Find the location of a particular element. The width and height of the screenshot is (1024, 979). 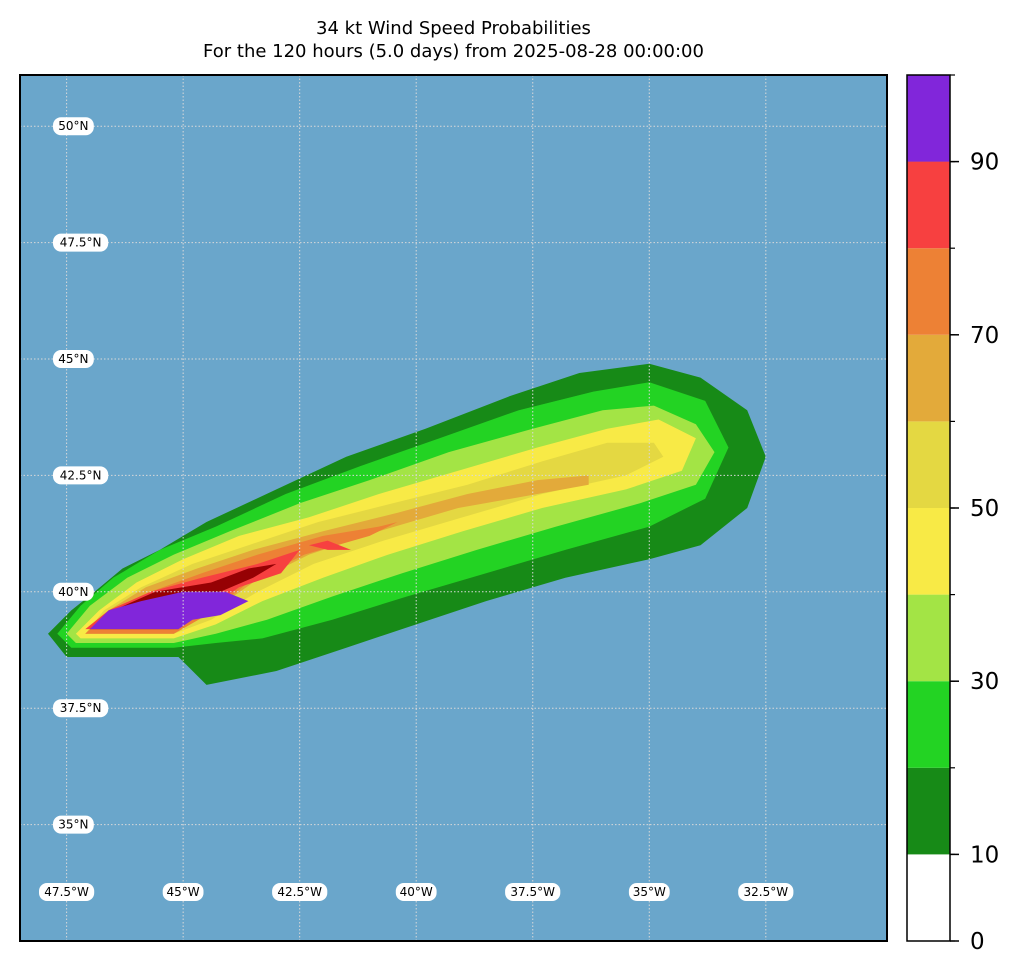

lat-label: 37.5°N is located at coordinates (81, 708).